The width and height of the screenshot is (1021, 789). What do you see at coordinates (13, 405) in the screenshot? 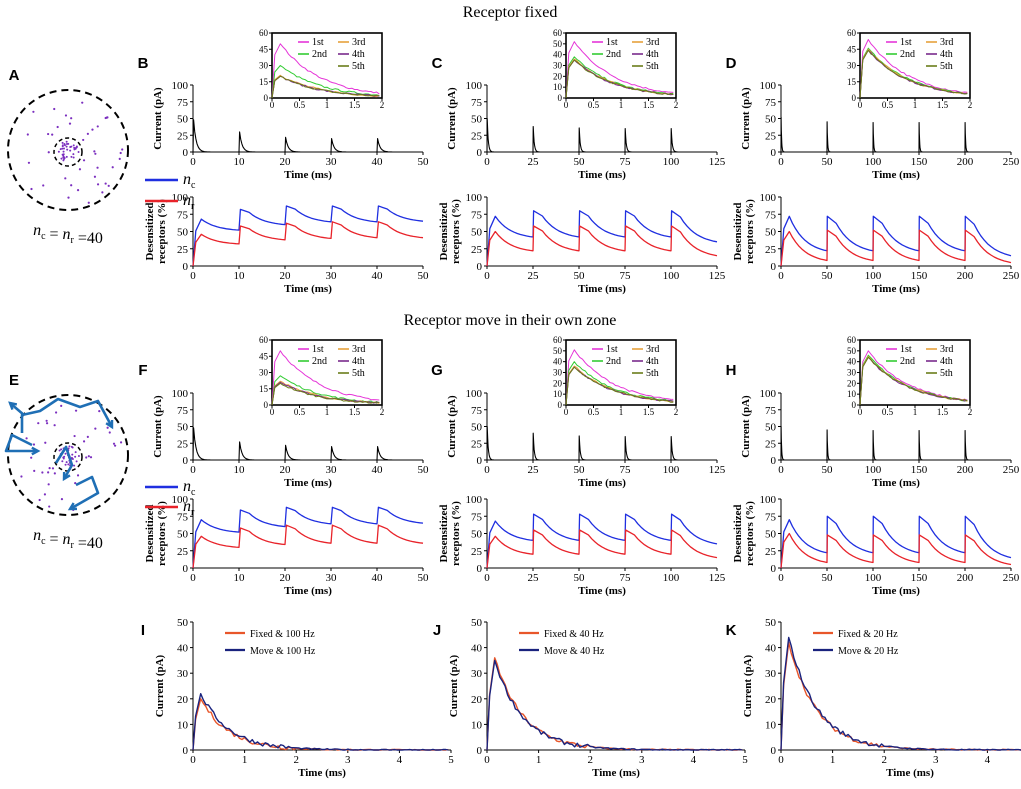
I see `movement-arrow-head` at bounding box center [13, 405].